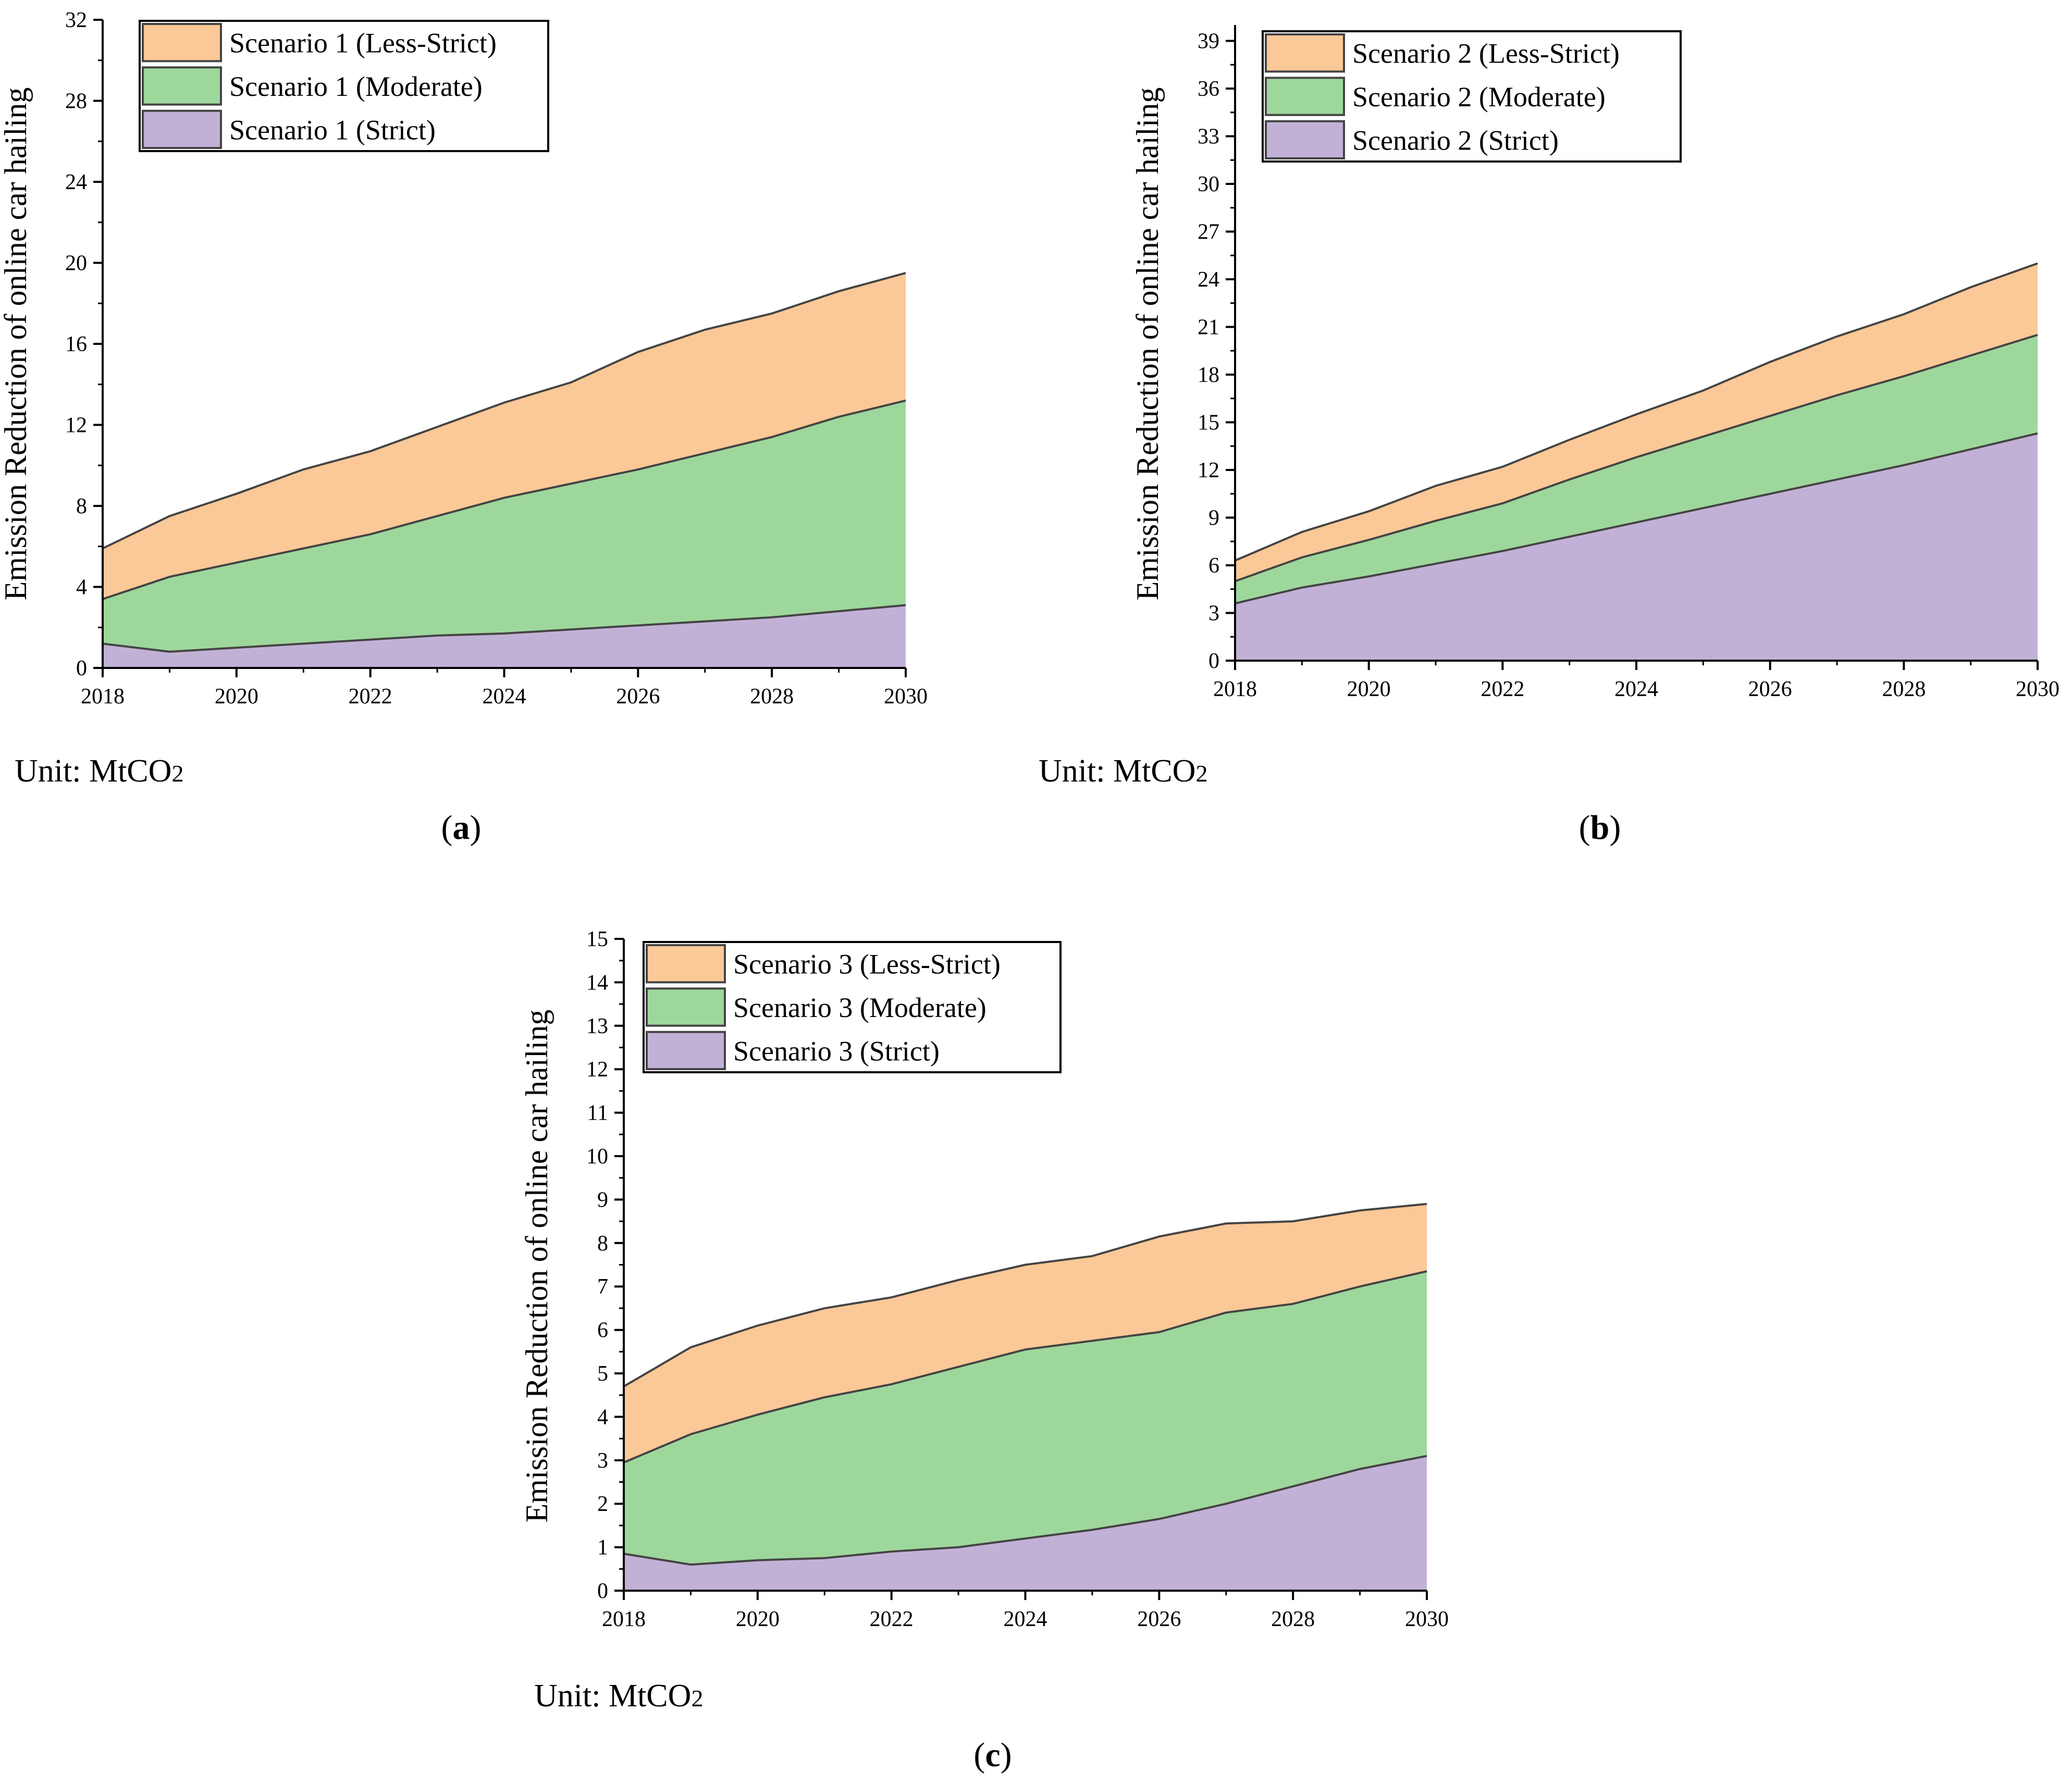 This screenshot has width=2072, height=1785. Describe the element at coordinates (1455, 140) in the screenshot. I see `legend-label-strict: Scenario 2 (Strict)` at that location.